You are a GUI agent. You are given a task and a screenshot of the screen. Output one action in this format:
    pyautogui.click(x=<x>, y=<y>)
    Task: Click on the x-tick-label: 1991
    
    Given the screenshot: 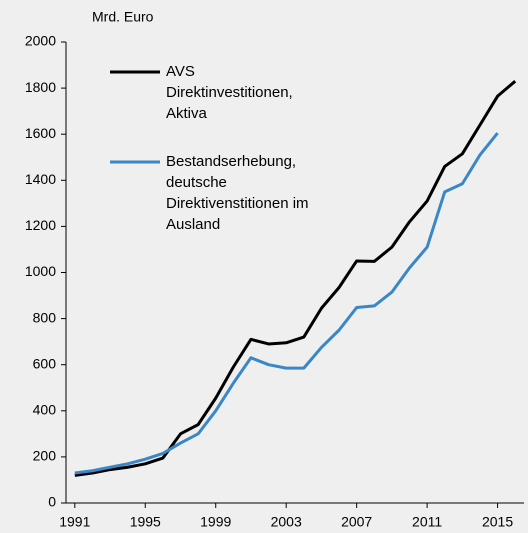 What is the action you would take?
    pyautogui.click(x=74, y=522)
    